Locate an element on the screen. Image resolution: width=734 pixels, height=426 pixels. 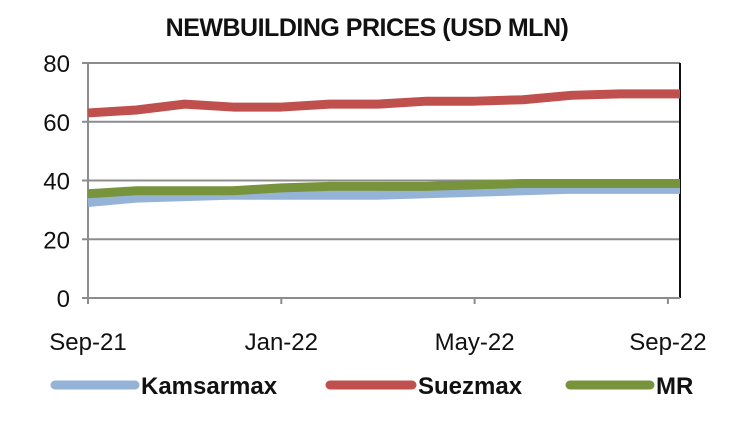
y-tick-label: 0 is located at coordinates (63, 299).